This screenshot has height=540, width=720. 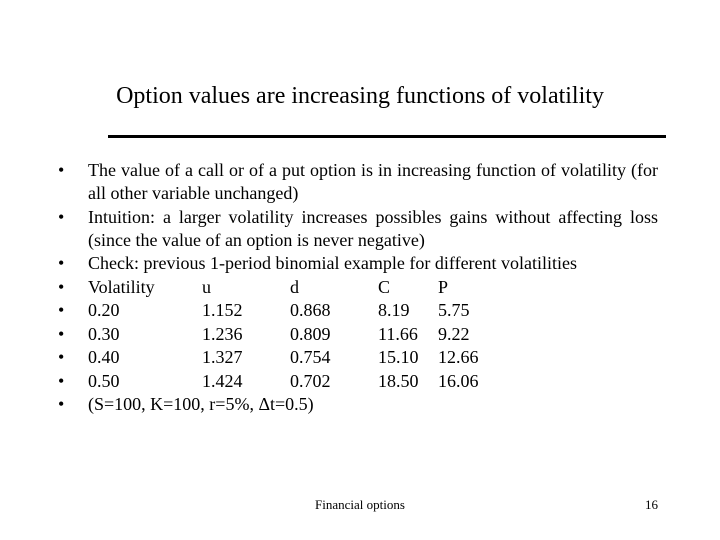 I want to click on parameters-text: (S=100, K=100, r=5%, Δt=0.5), so click(x=201, y=404).